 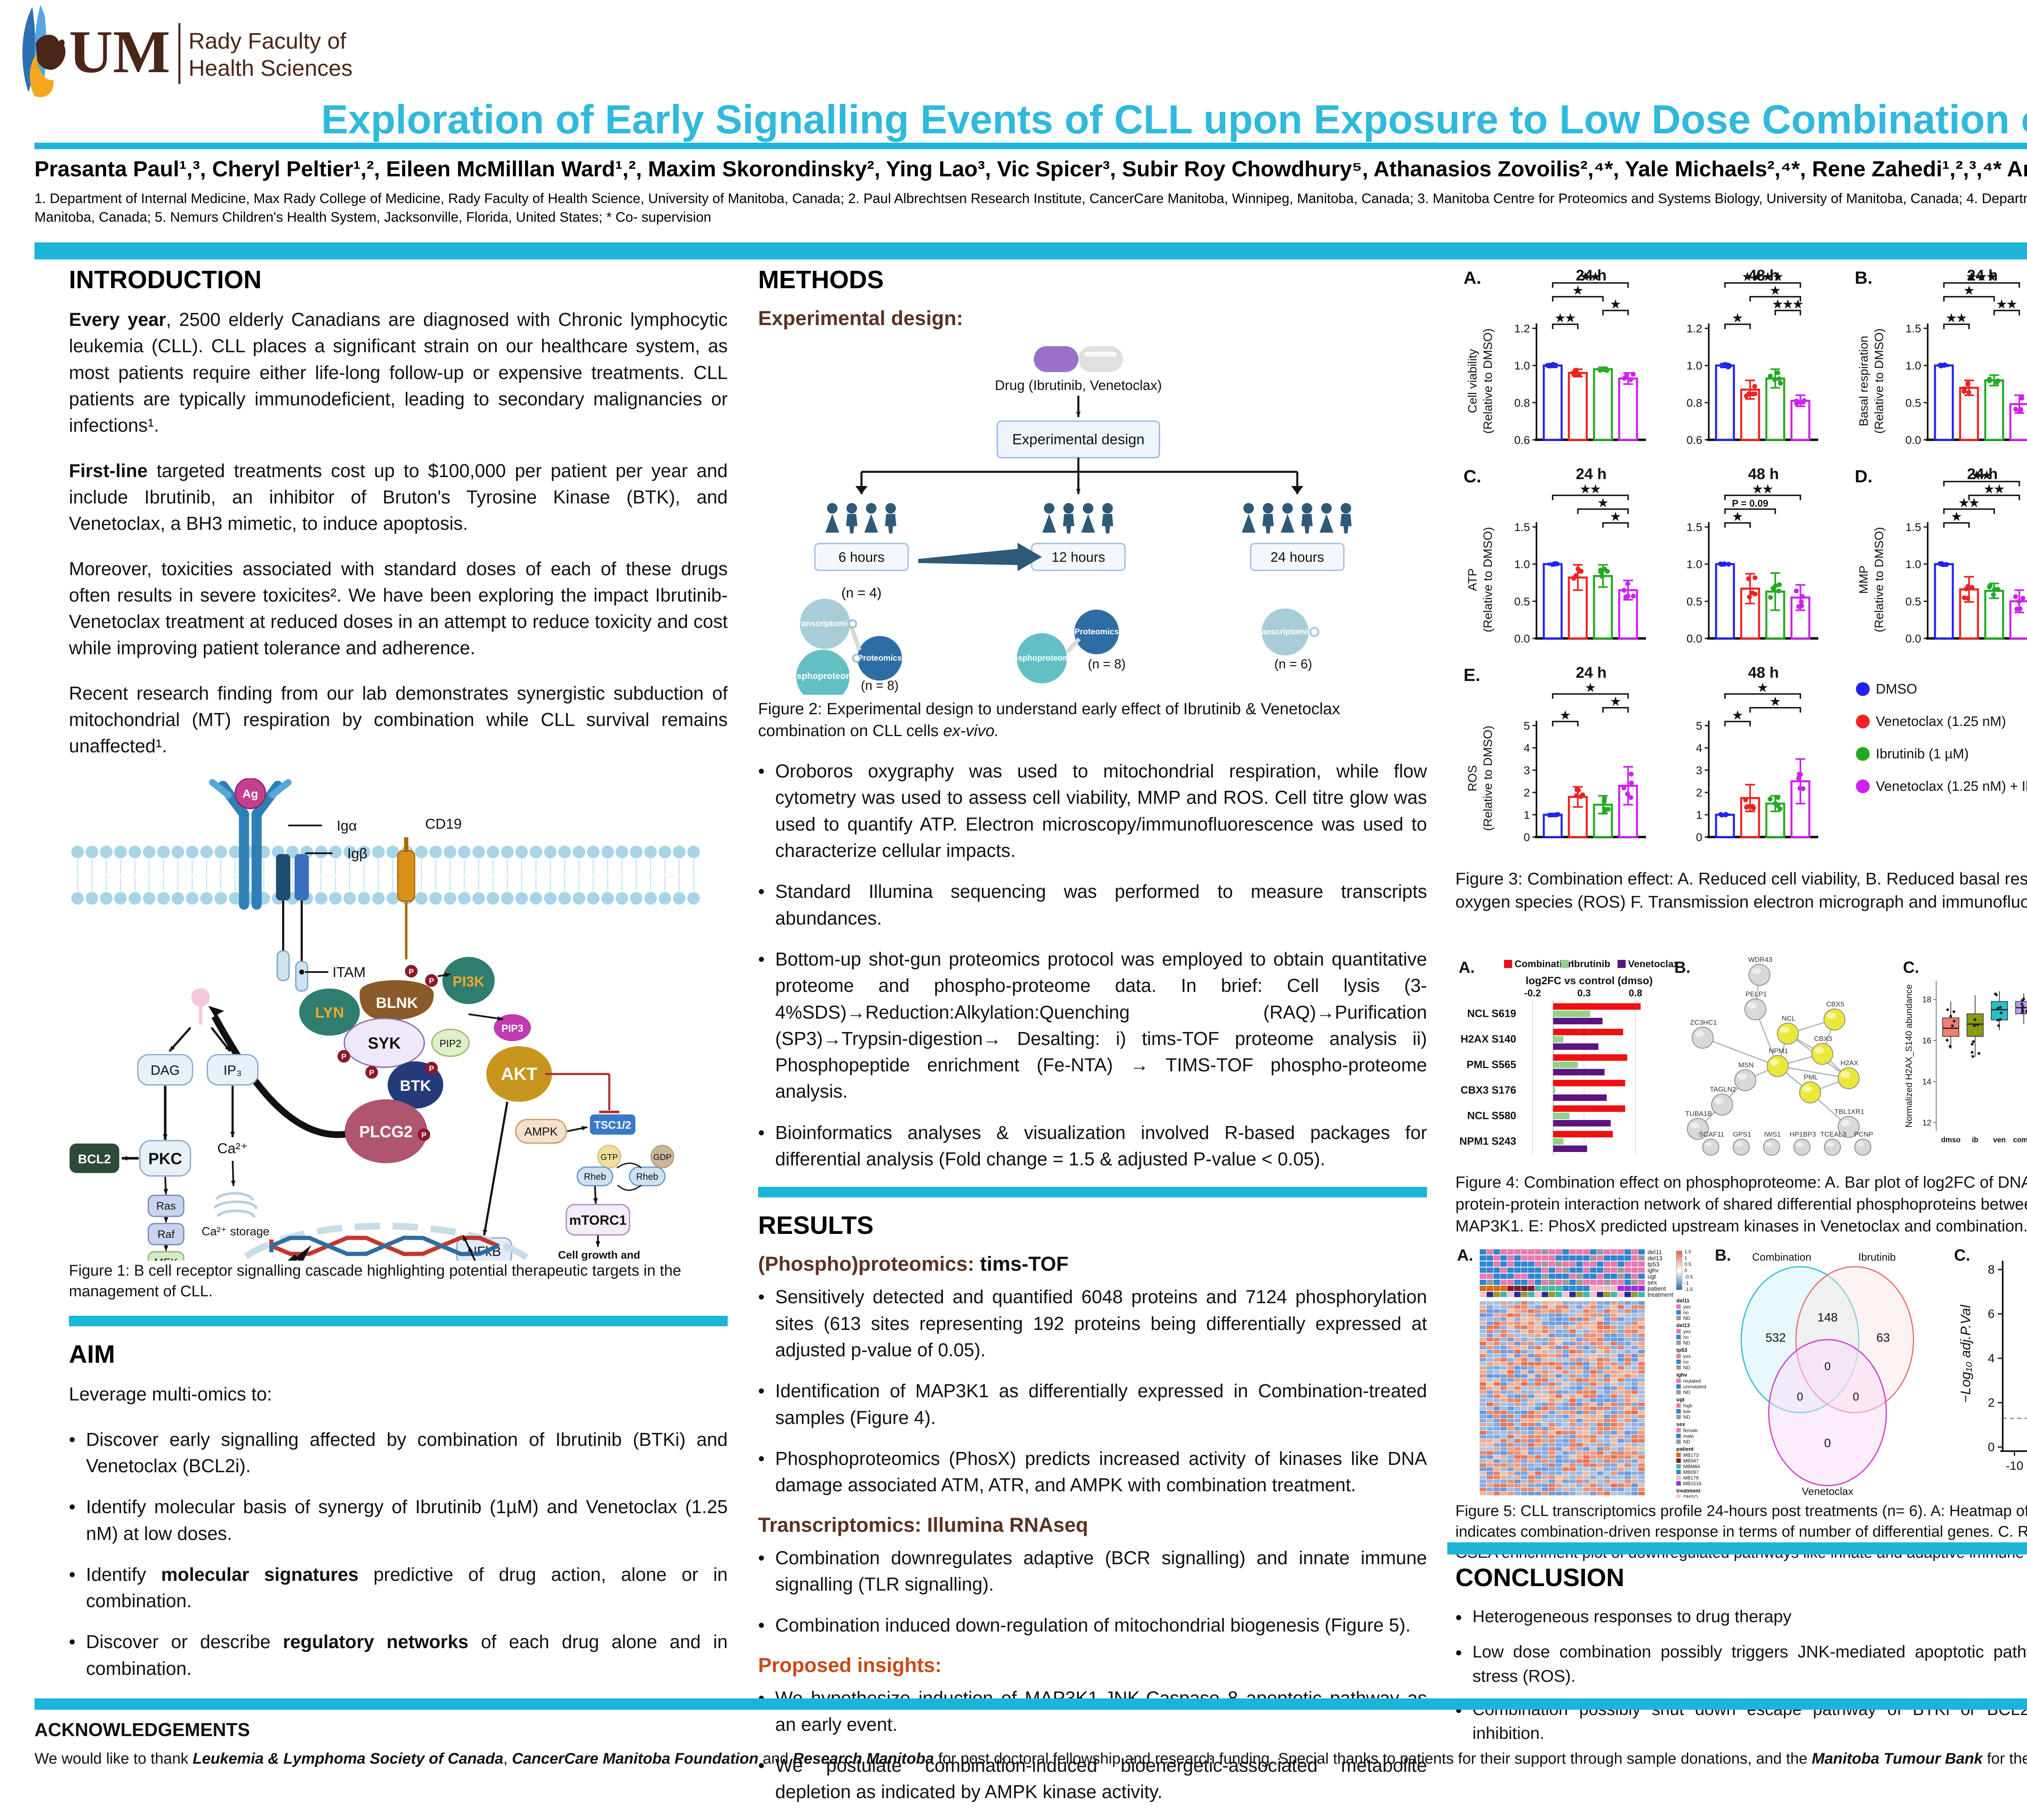 What do you see at coordinates (1823, 1039) in the screenshot?
I see `svg-text: CBX3` at bounding box center [1823, 1039].